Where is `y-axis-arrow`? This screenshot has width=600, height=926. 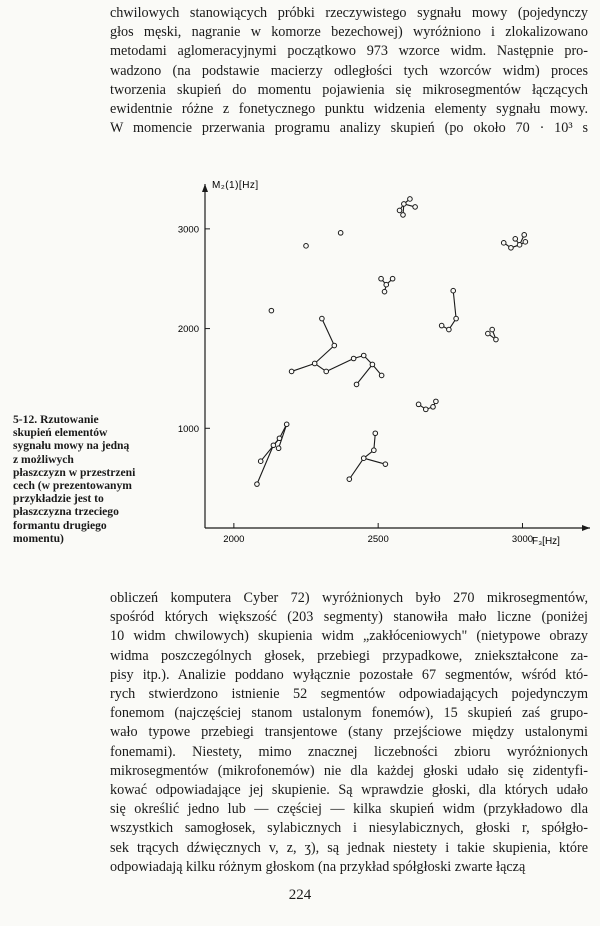
y-axis-arrow is located at coordinates (205, 188).